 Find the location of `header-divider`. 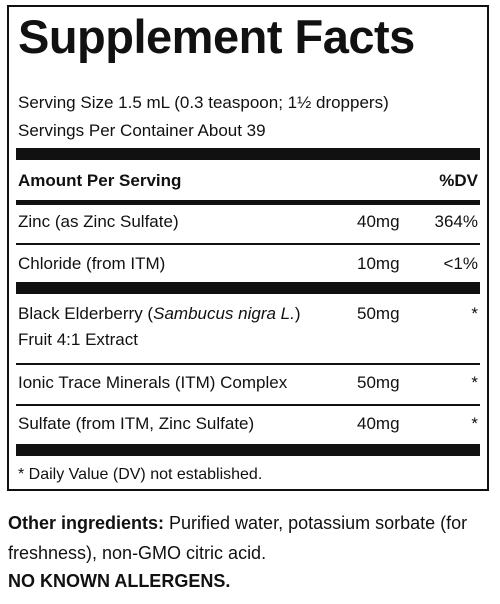

header-divider is located at coordinates (248, 202).